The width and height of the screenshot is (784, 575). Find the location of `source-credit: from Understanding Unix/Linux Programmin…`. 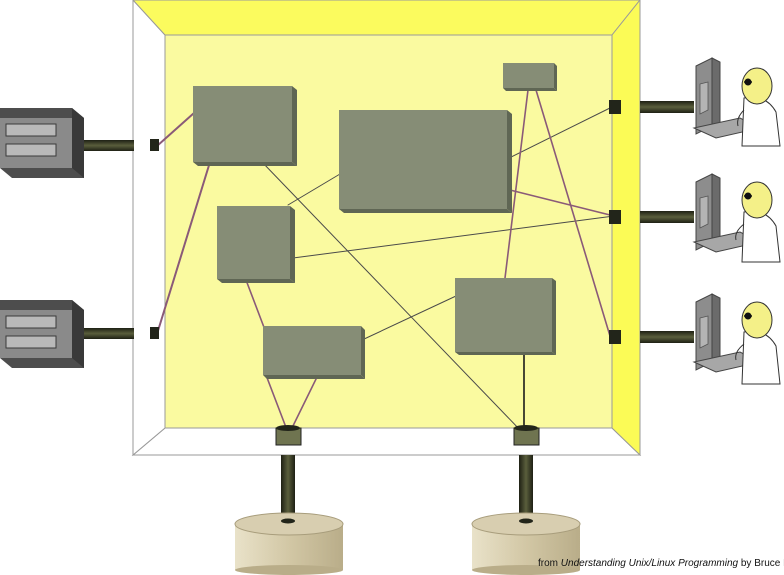

source-credit: from Understanding Unix/Linux Programmin… is located at coordinates (661, 563).